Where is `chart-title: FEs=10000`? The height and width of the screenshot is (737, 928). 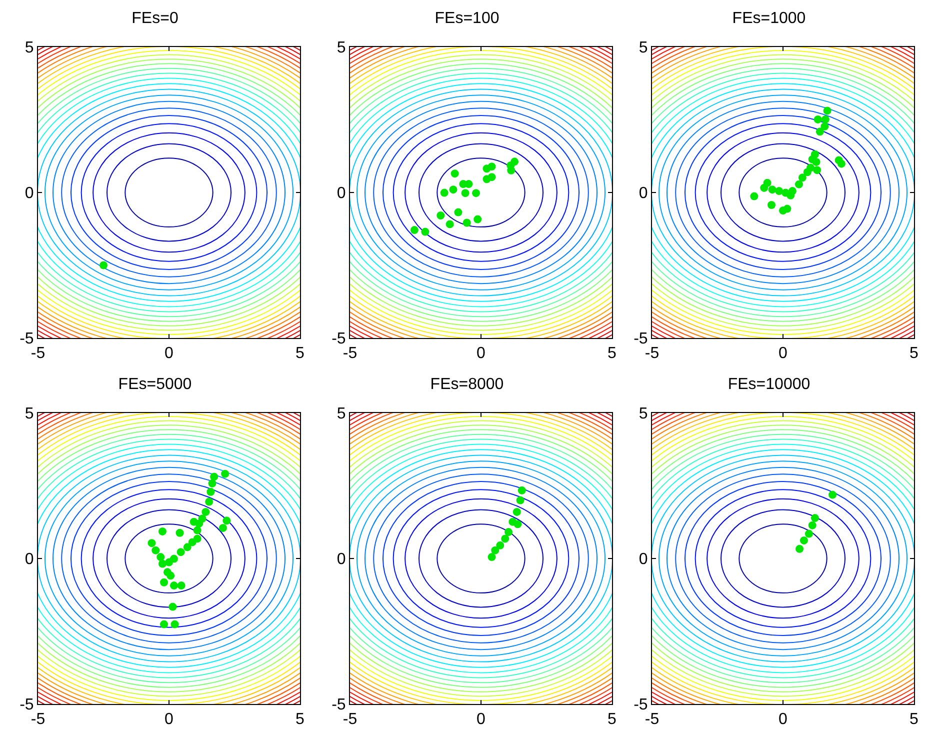 chart-title: FEs=10000 is located at coordinates (769, 385).